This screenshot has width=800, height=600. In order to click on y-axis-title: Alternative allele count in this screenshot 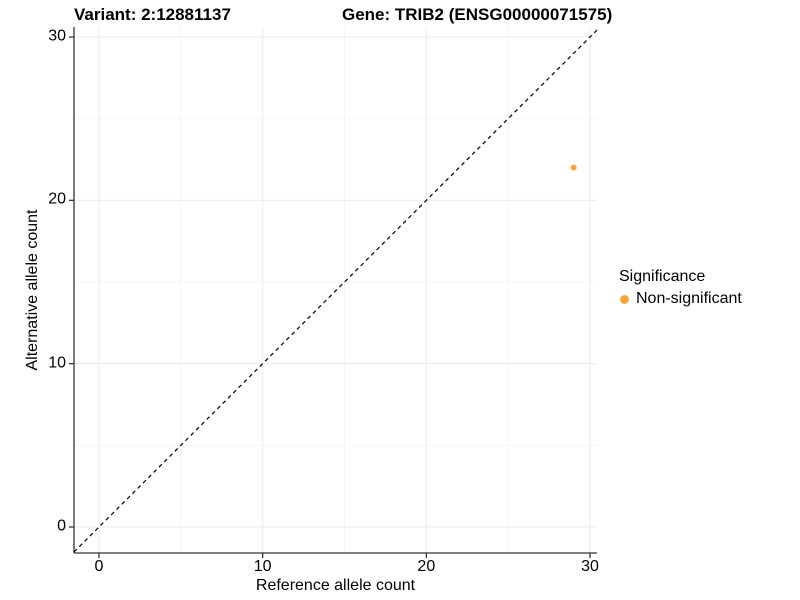, I will do `click(32, 290)`.